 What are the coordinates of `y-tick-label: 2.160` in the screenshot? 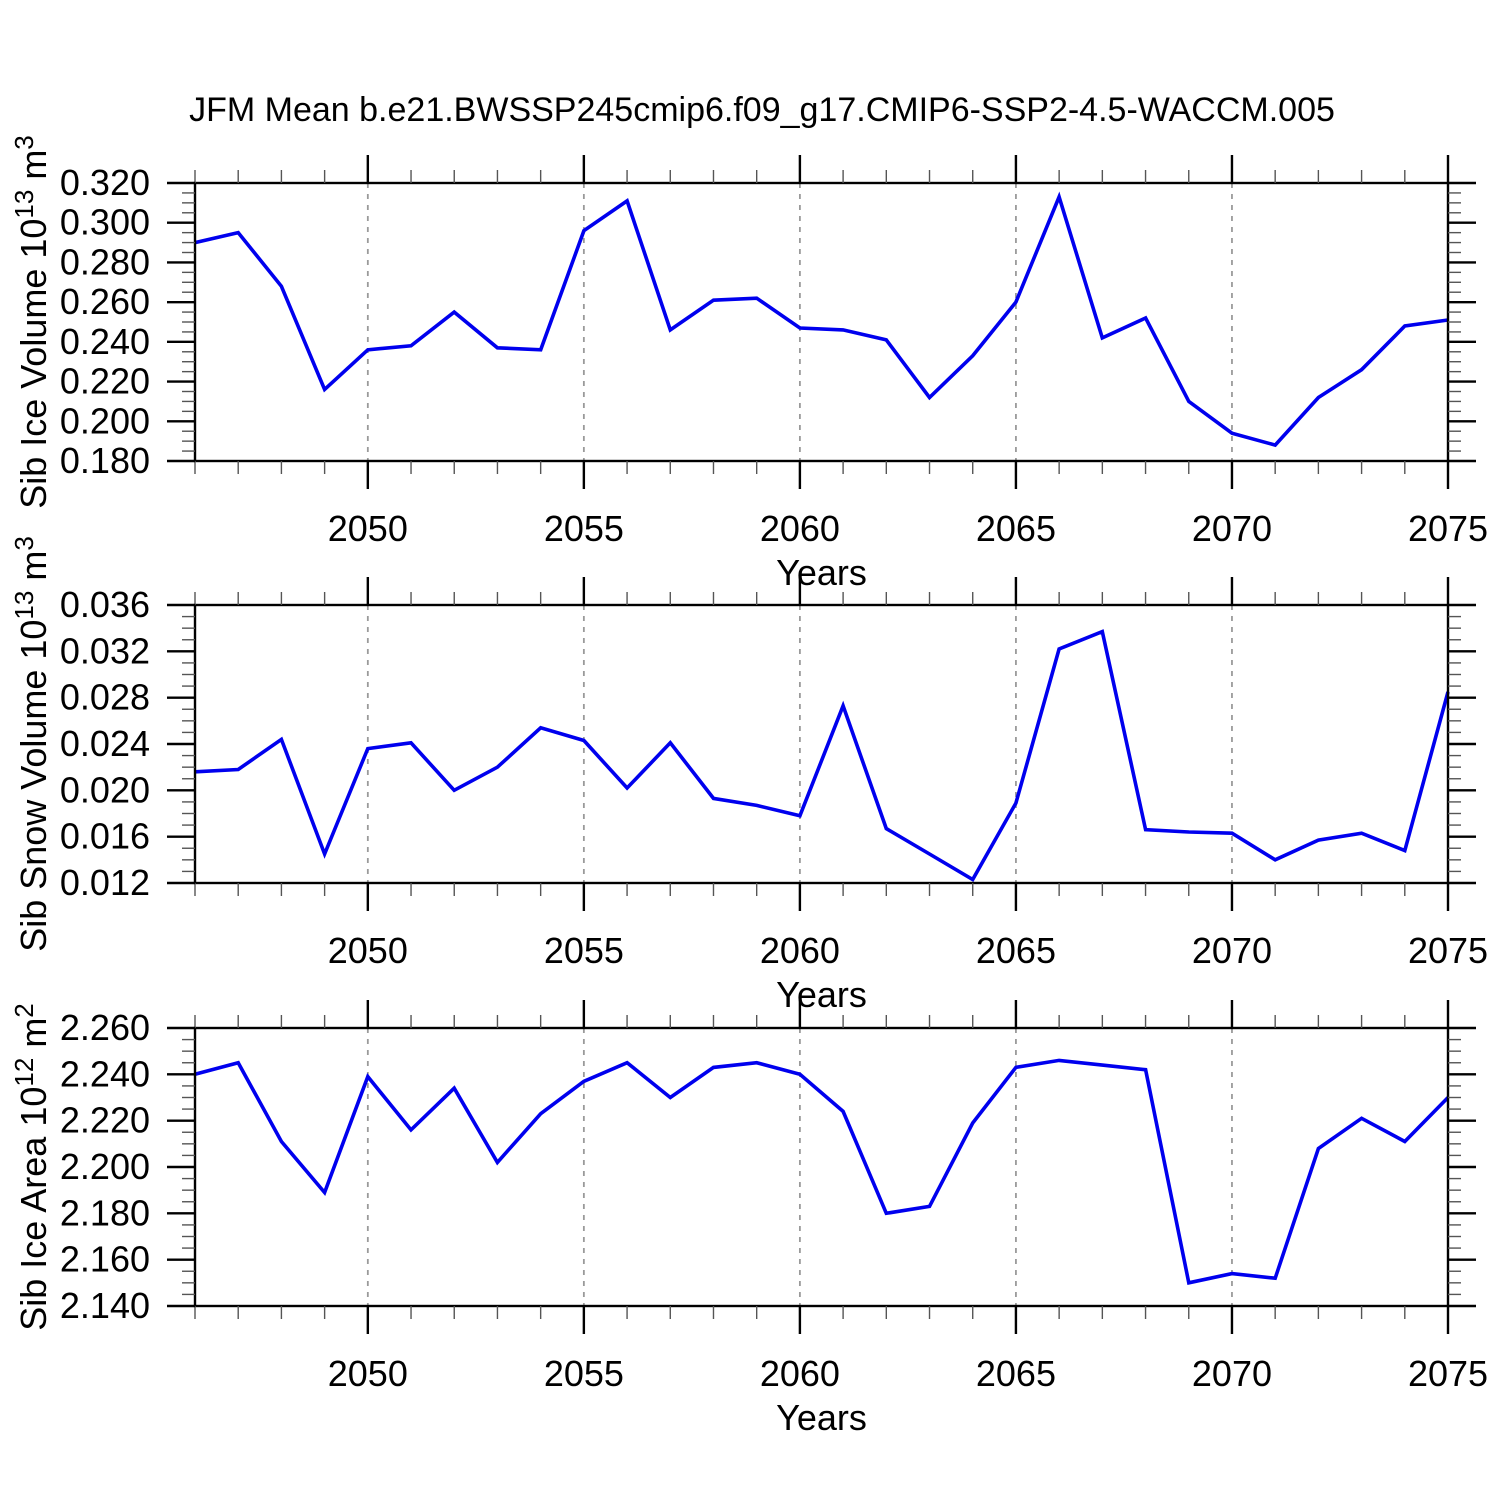 It's located at (105, 1259).